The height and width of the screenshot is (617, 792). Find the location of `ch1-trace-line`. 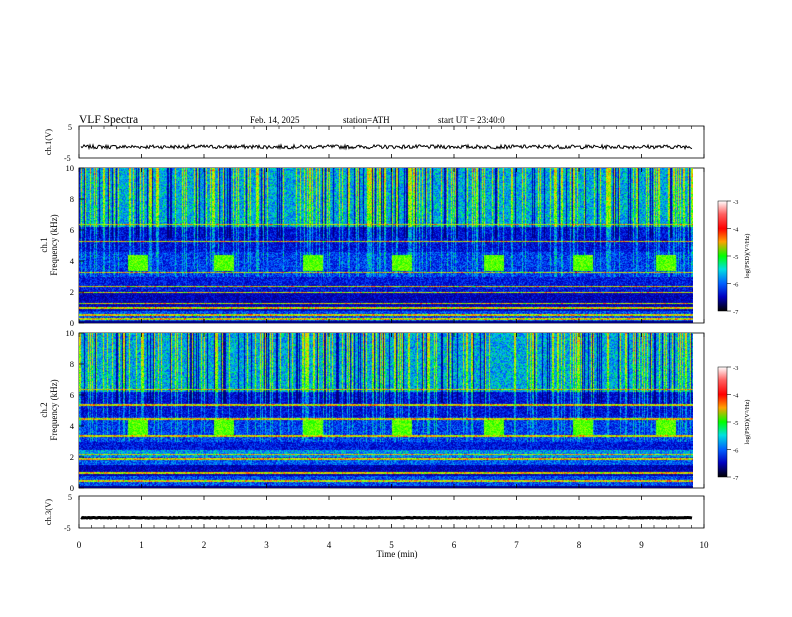

ch1-trace-line is located at coordinates (386, 147).